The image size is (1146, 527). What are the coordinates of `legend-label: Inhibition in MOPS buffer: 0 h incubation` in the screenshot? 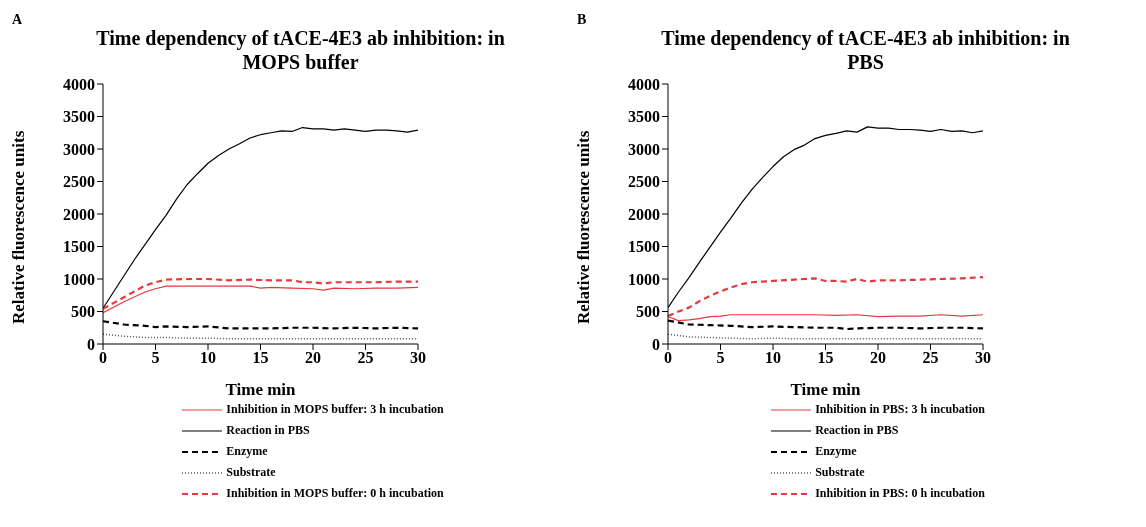 It's located at (335, 493).